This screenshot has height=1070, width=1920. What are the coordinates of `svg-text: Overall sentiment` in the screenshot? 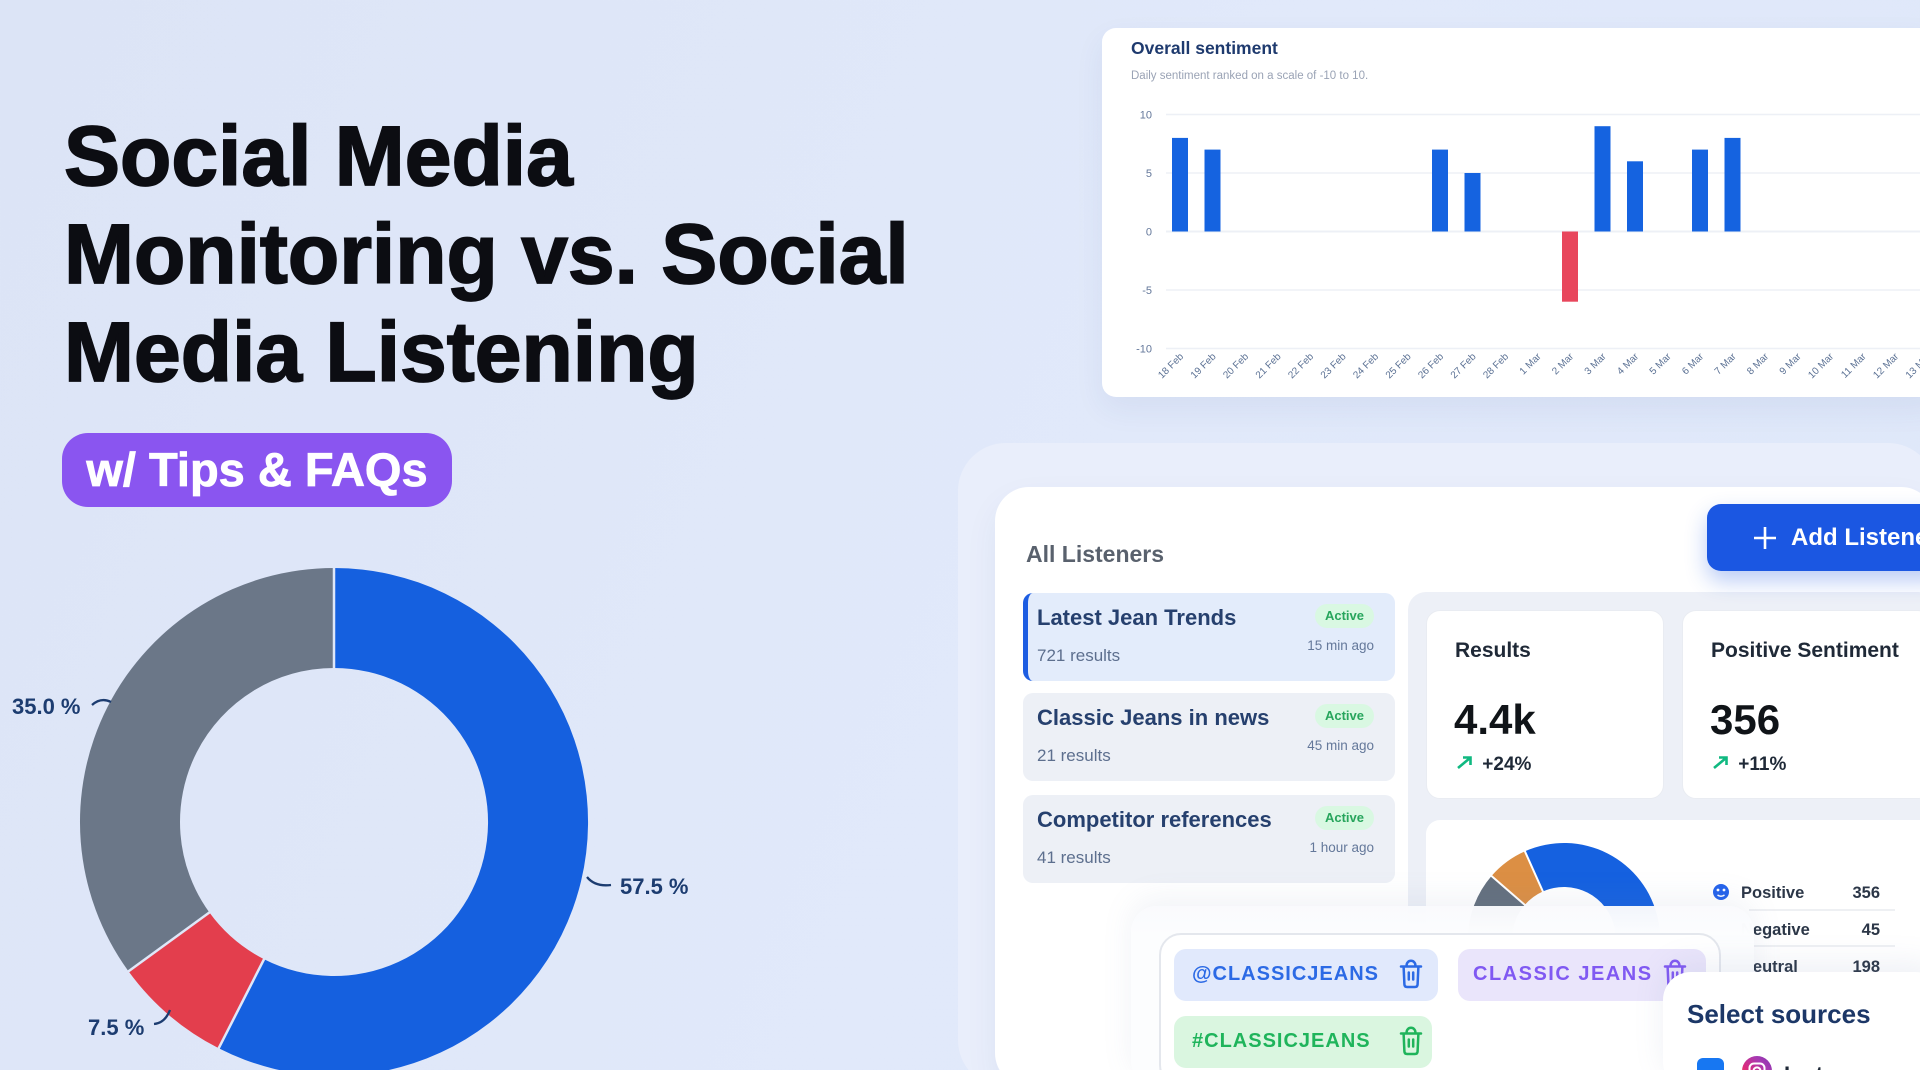 It's located at (1204, 48).